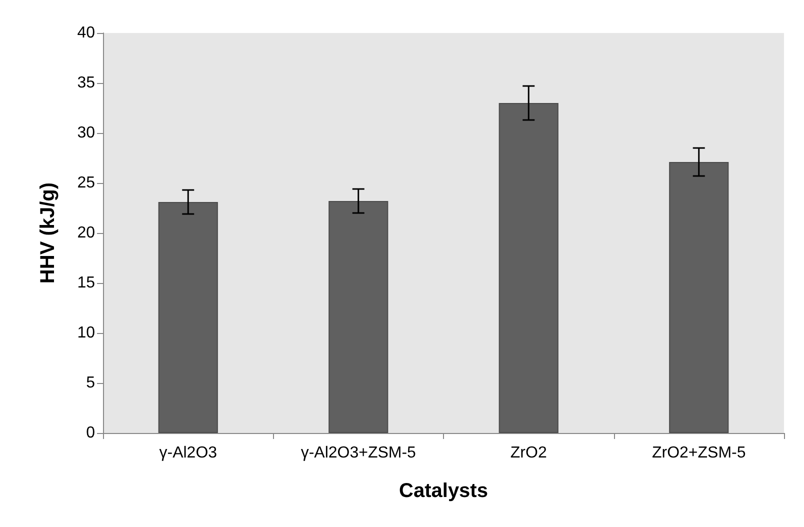  What do you see at coordinates (86, 283) in the screenshot?
I see `y-tick-label: 15` at bounding box center [86, 283].